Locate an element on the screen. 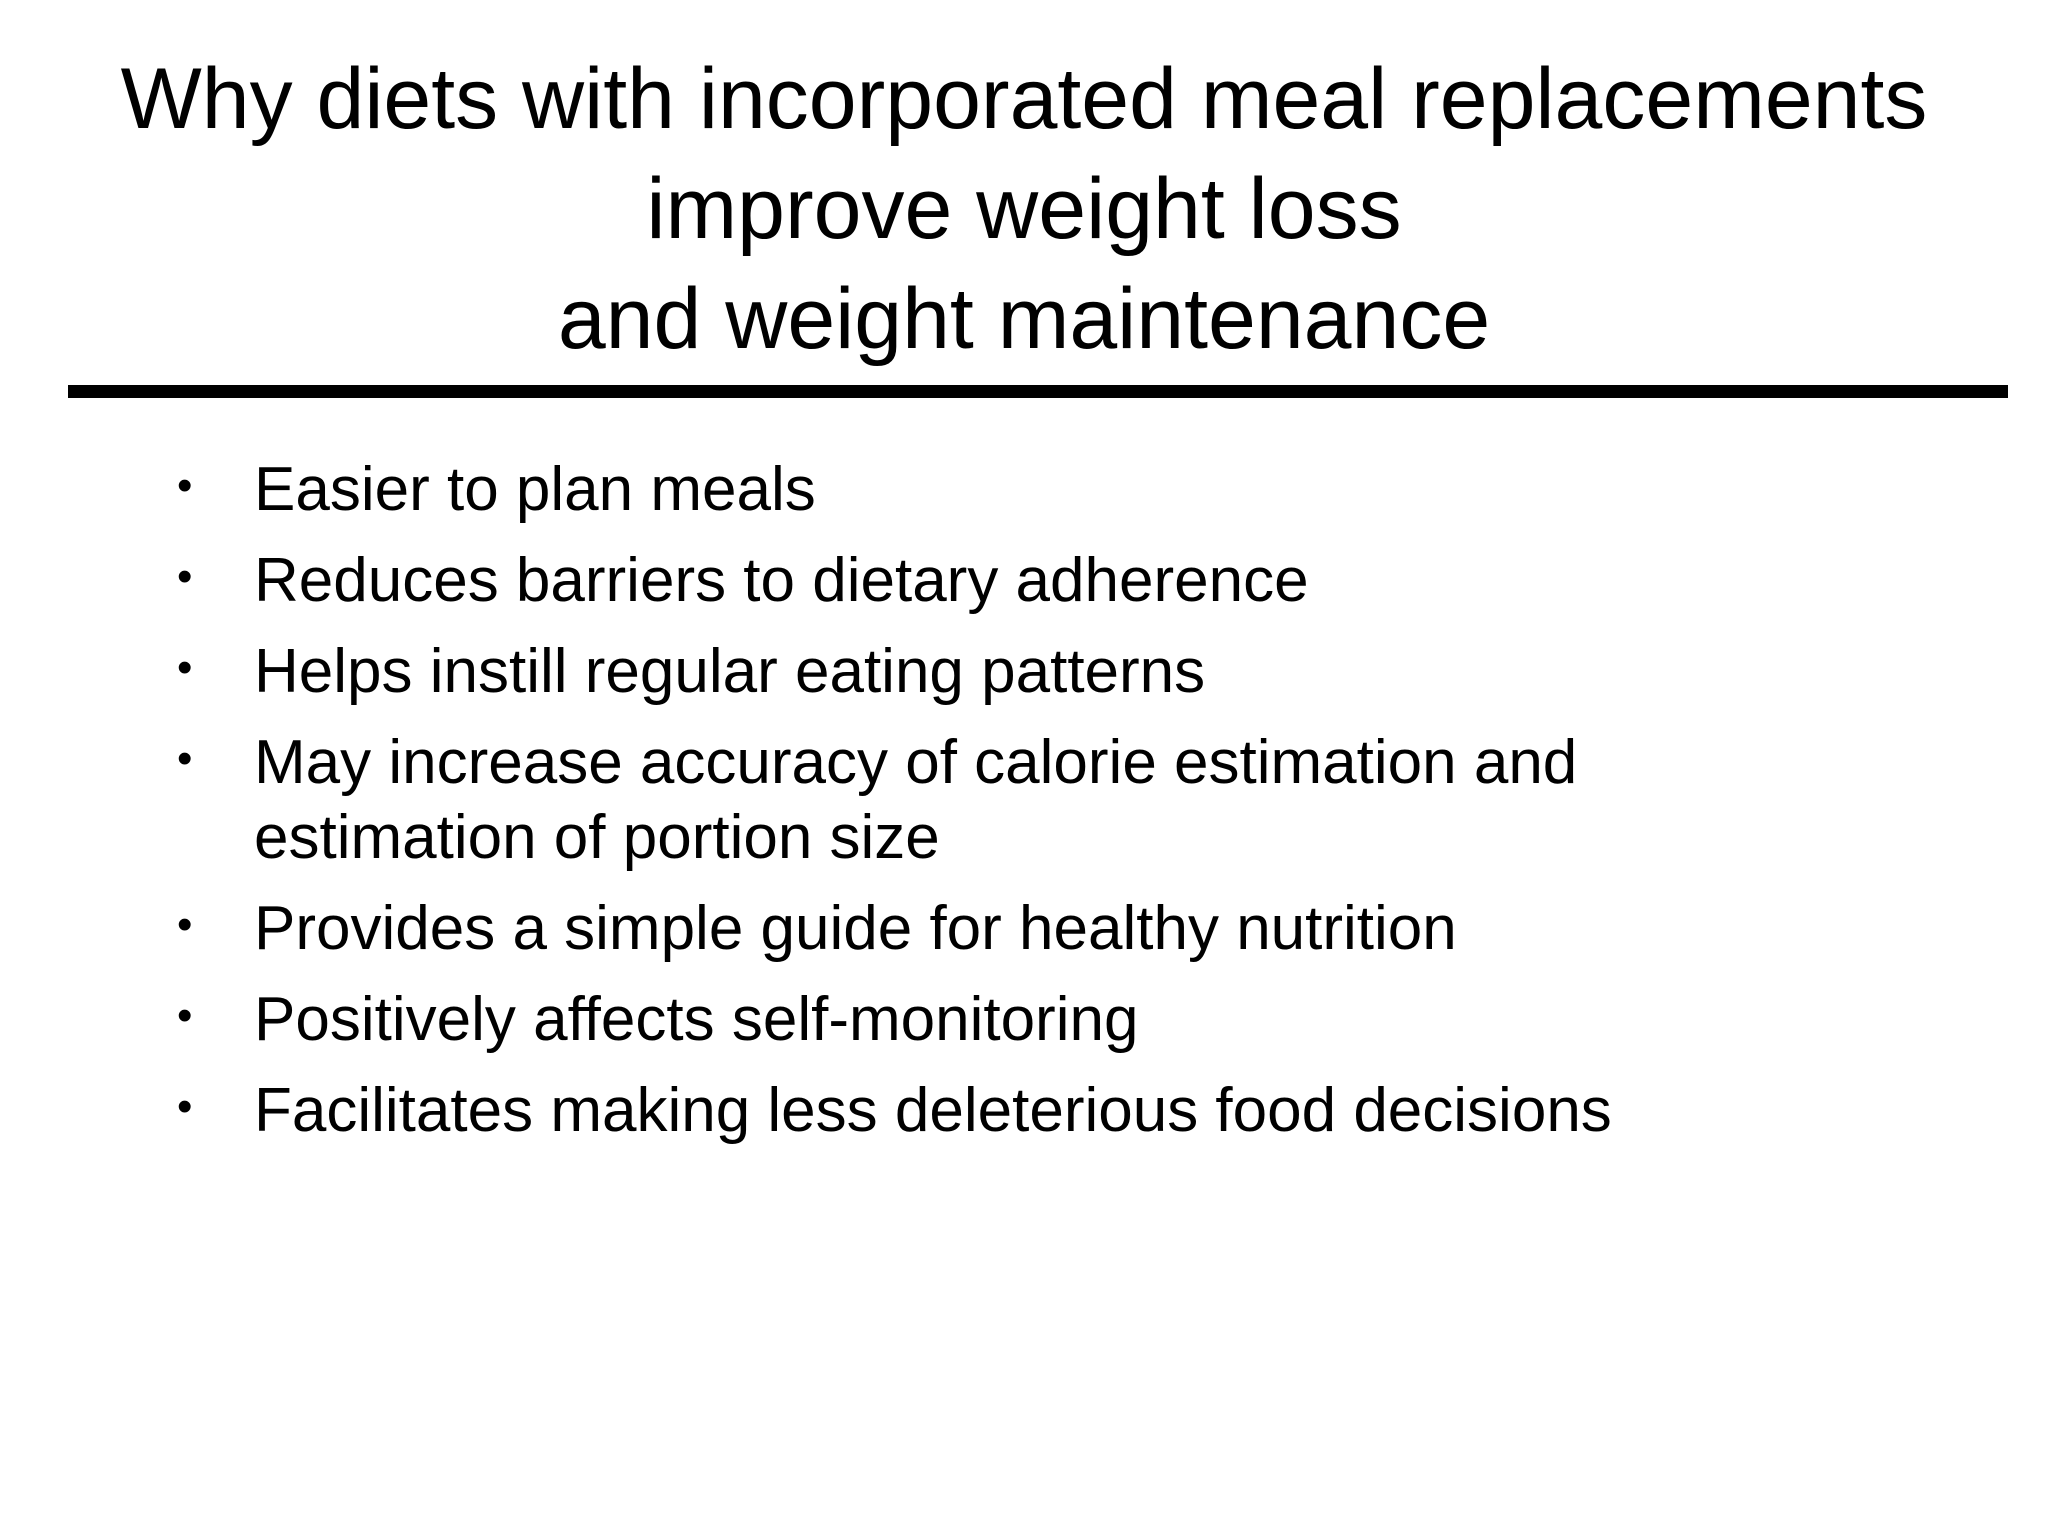 This screenshot has height=1536, width=2048. bullet-text: Easier to plan meals is located at coordinates (535, 489).